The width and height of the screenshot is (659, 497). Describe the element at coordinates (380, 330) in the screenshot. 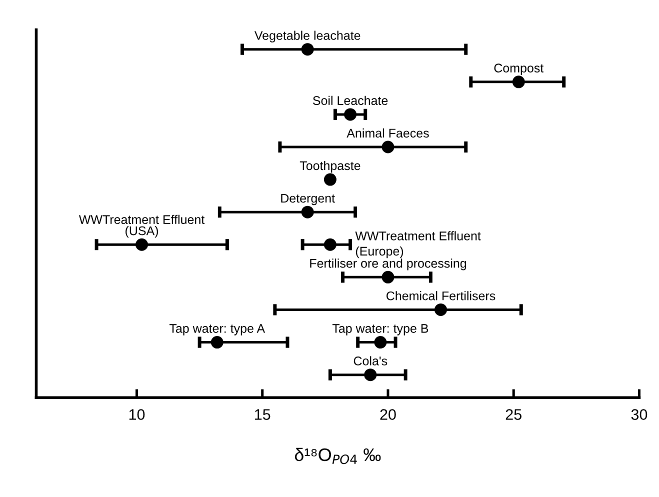

I see `data-label: Tap water: type B` at that location.